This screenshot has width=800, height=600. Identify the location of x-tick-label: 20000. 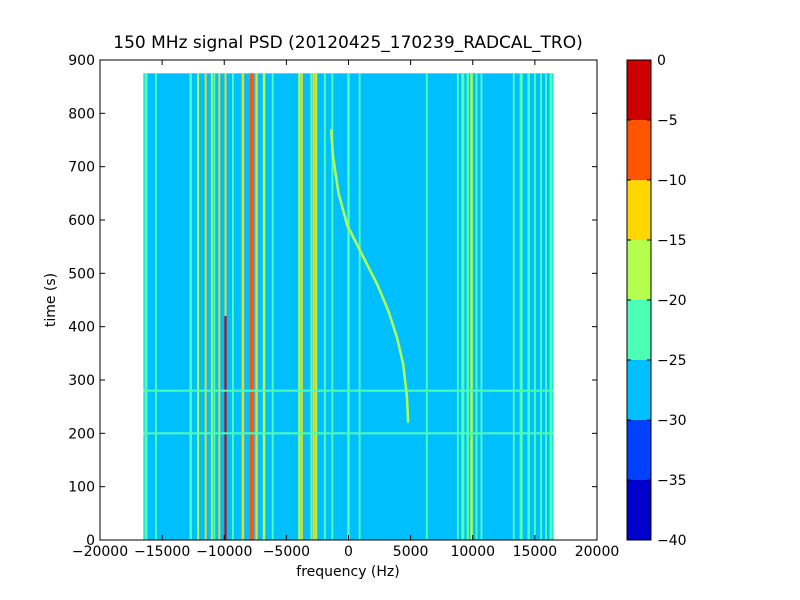
(597, 552).